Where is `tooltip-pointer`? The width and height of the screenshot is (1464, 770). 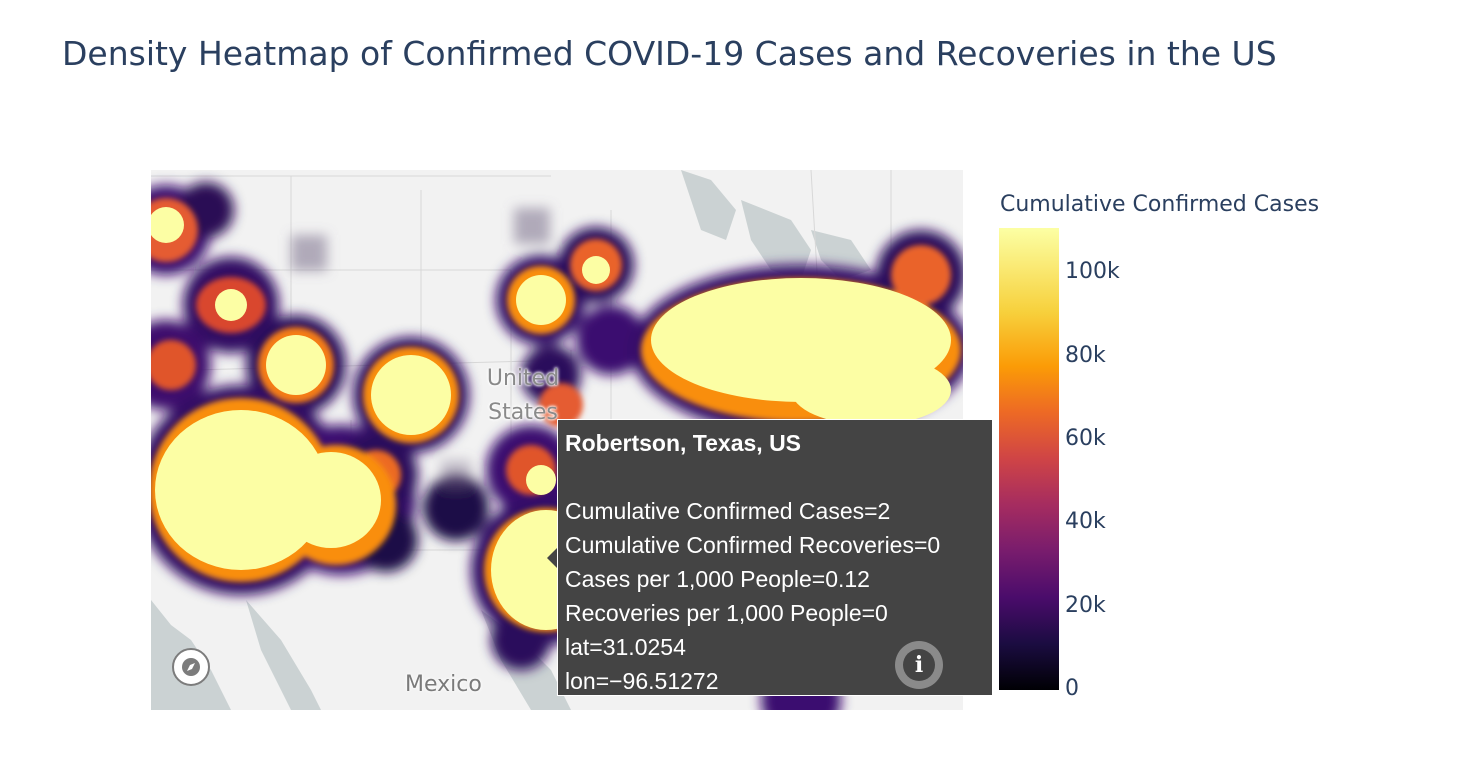 tooltip-pointer is located at coordinates (552, 558).